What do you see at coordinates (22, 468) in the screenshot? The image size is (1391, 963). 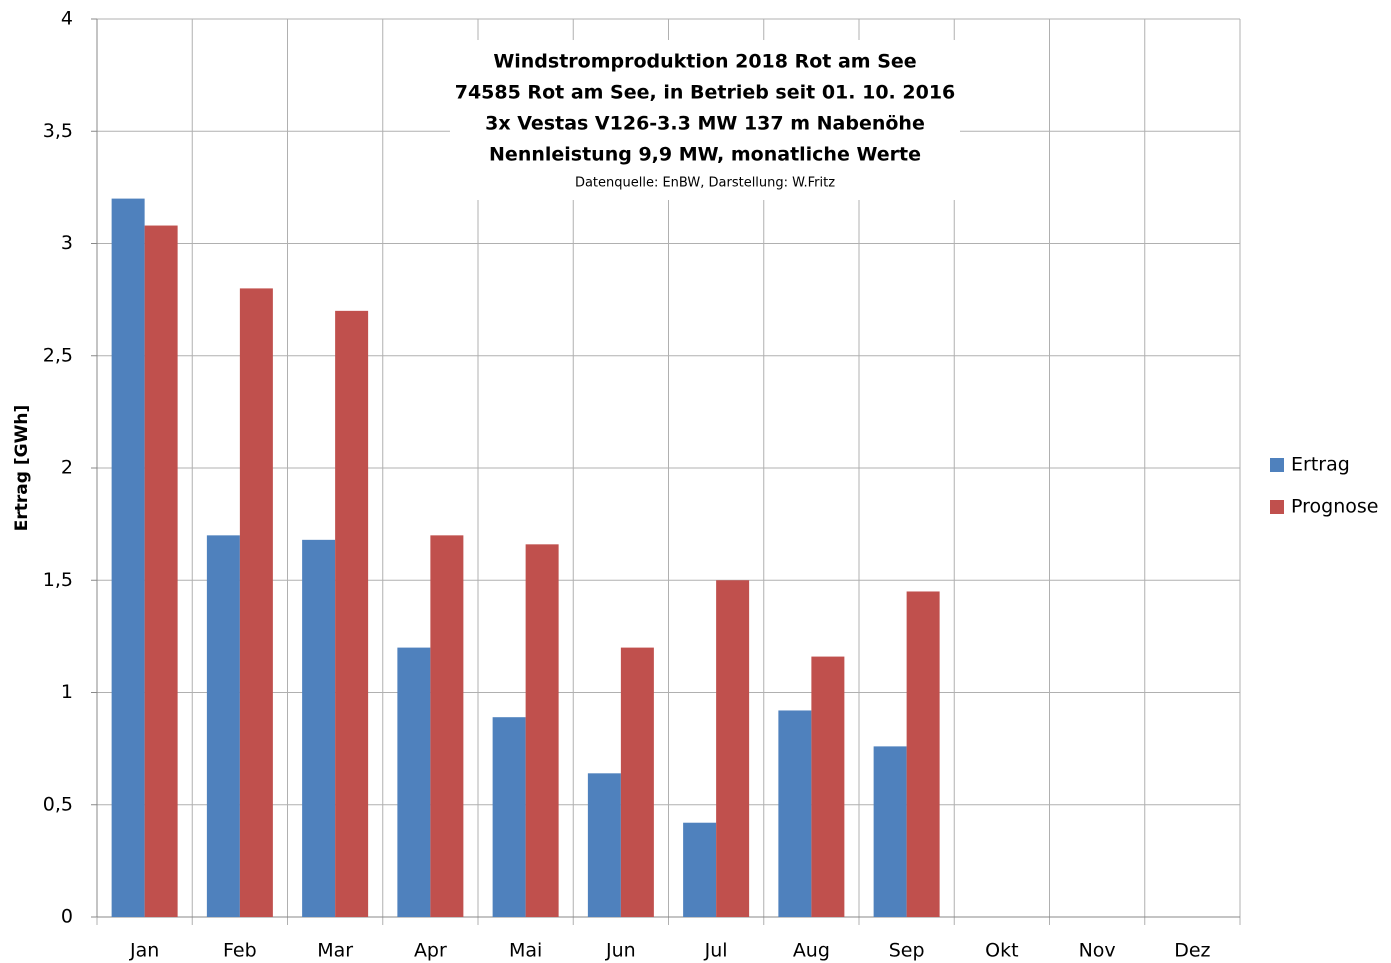 I see `y-axis-label: Ertrag [GWh]` at bounding box center [22, 468].